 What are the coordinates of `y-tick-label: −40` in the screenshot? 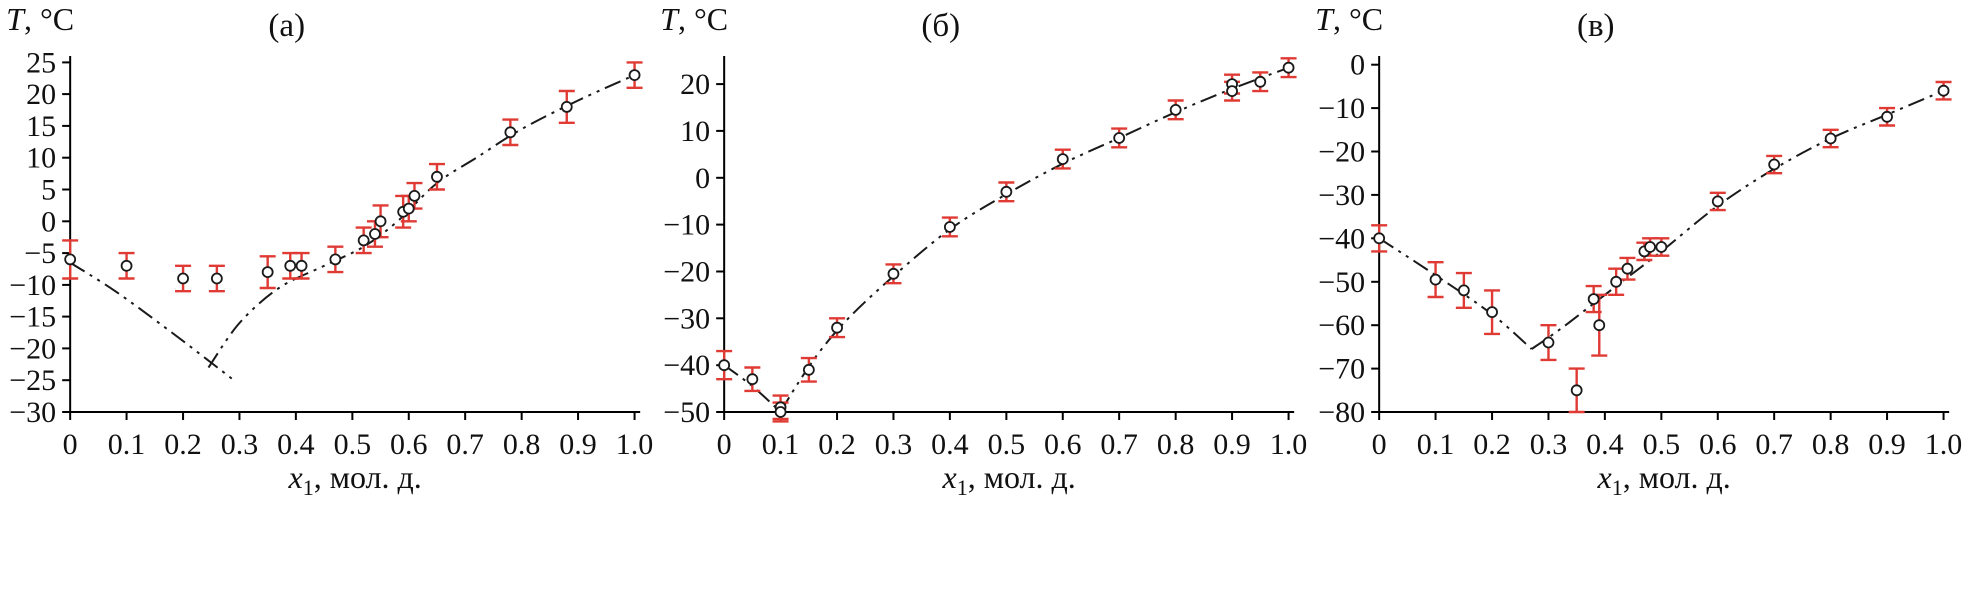 It's located at (687, 365).